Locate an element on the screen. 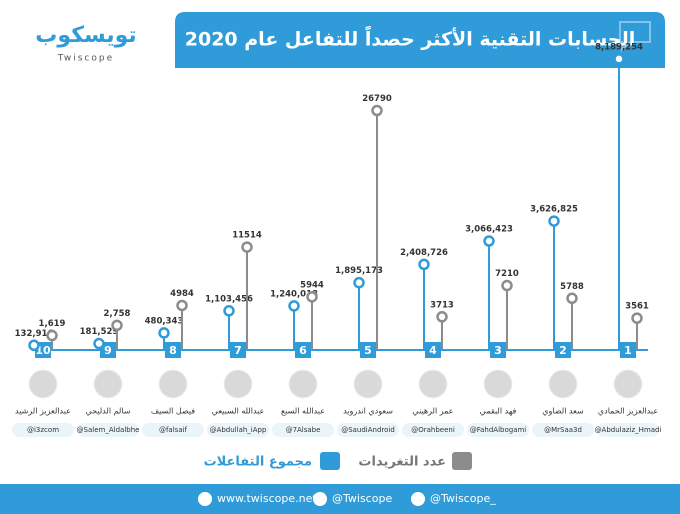 This screenshot has width=680, height=514. account-handle: @Orahbeeni is located at coordinates (433, 430).